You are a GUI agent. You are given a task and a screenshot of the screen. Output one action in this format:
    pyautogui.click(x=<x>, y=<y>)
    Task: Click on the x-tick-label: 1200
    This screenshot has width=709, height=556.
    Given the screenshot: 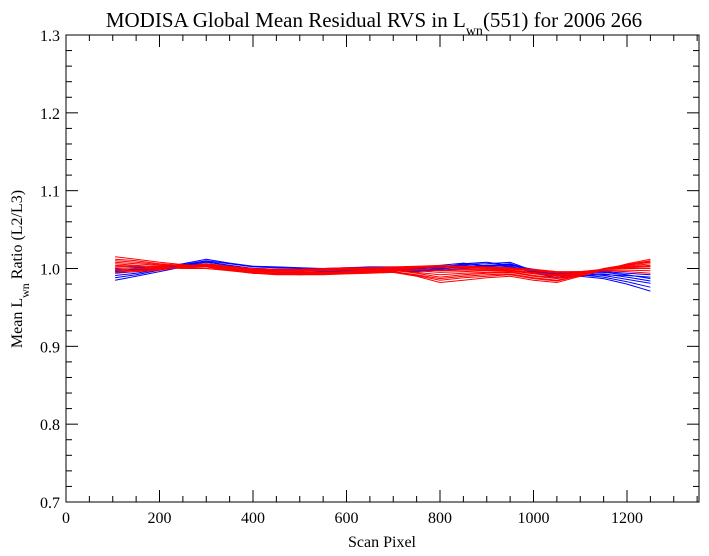 What is the action you would take?
    pyautogui.click(x=627, y=518)
    